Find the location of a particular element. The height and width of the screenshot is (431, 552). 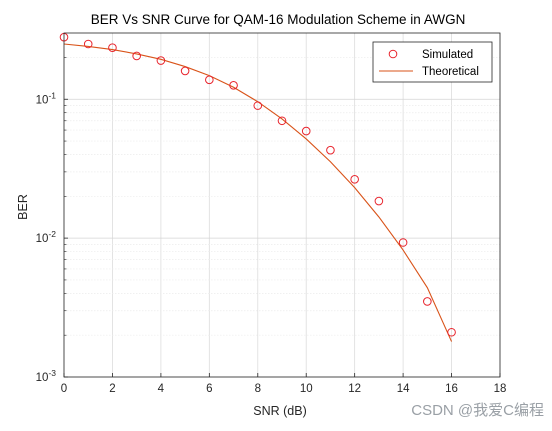

y-tick-label: 10⁻² is located at coordinates (46, 237).